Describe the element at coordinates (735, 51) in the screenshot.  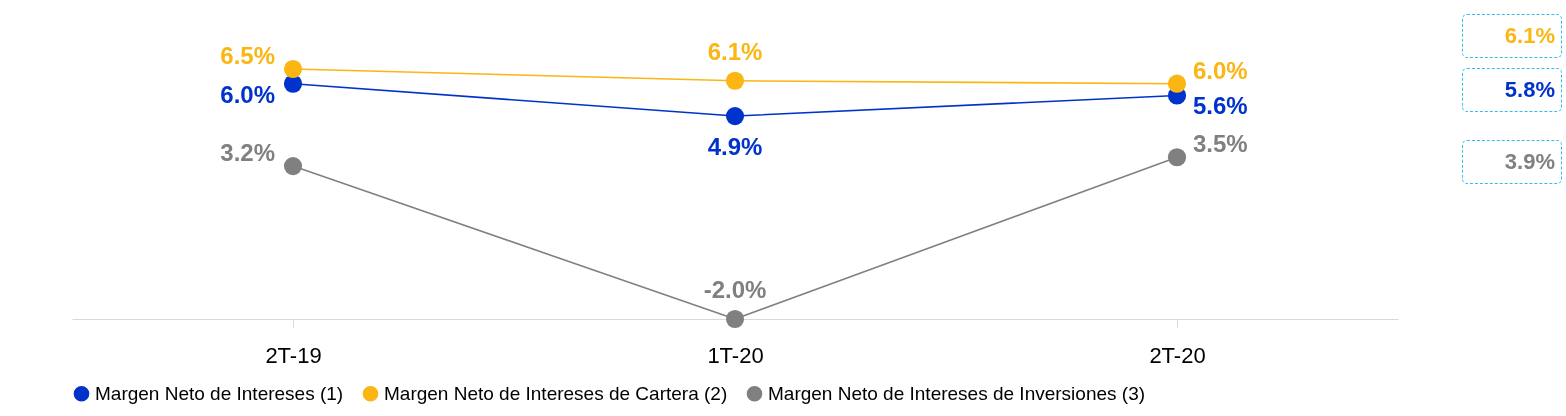
I see `data-label: 6.1%` at that location.